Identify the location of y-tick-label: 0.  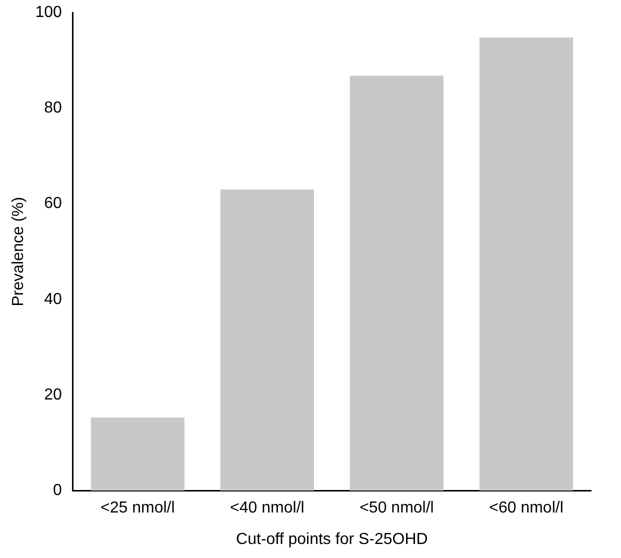
(57, 491).